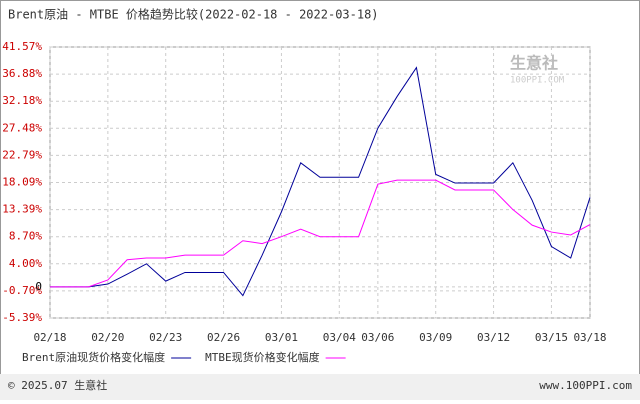  Describe the element at coordinates (93, 357) in the screenshot. I see `legend-label: Brent原油现货价格变化幅度` at that location.